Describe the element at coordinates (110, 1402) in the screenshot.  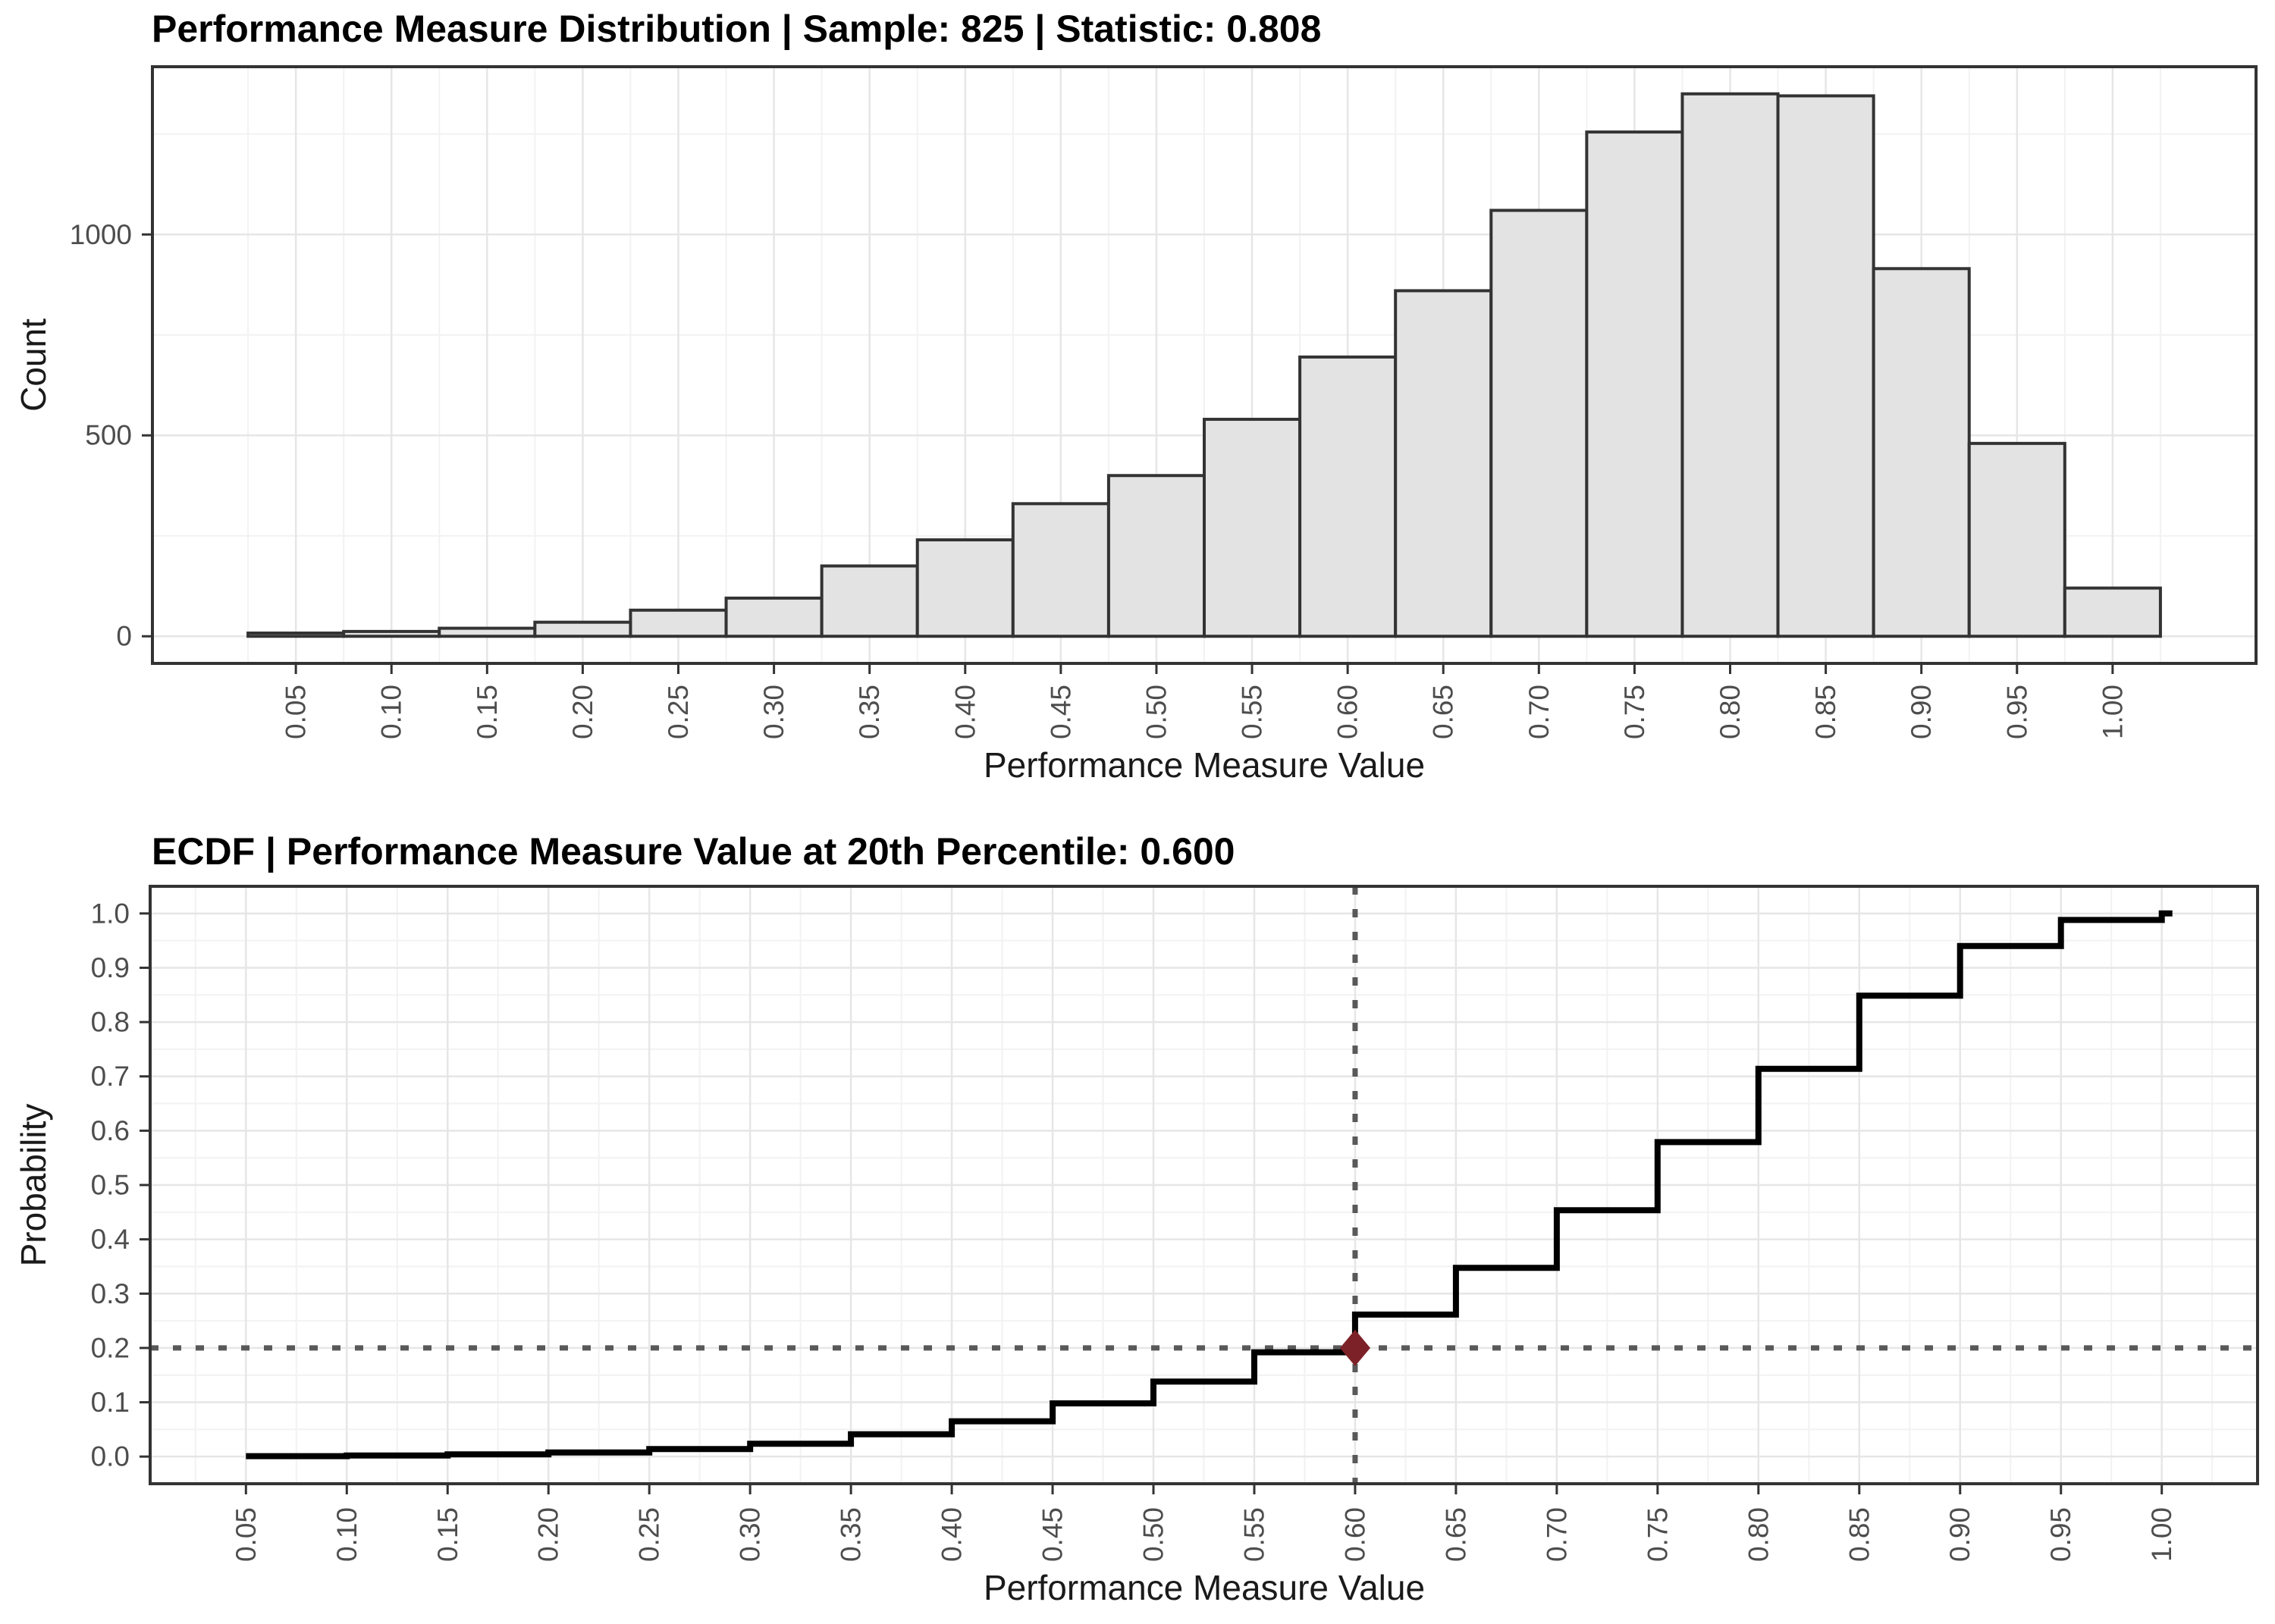
I see `y-tick-label: 0.1` at that location.